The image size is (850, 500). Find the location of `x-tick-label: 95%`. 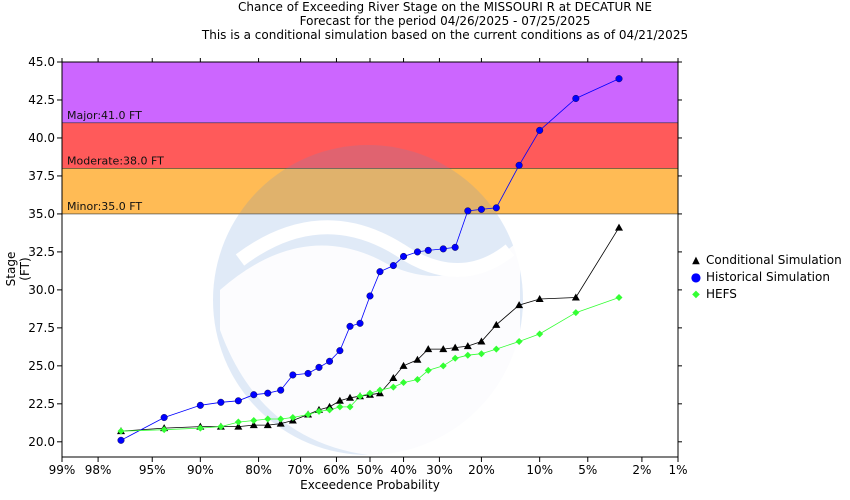

x-tick-label: 95% is located at coordinates (152, 470).